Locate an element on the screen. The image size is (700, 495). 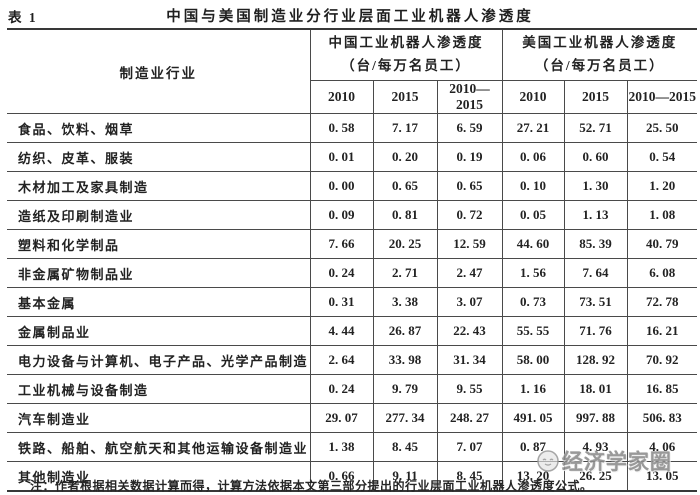
us-group-line1: 美国工业机器人渗透度 is located at coordinates (600, 43).